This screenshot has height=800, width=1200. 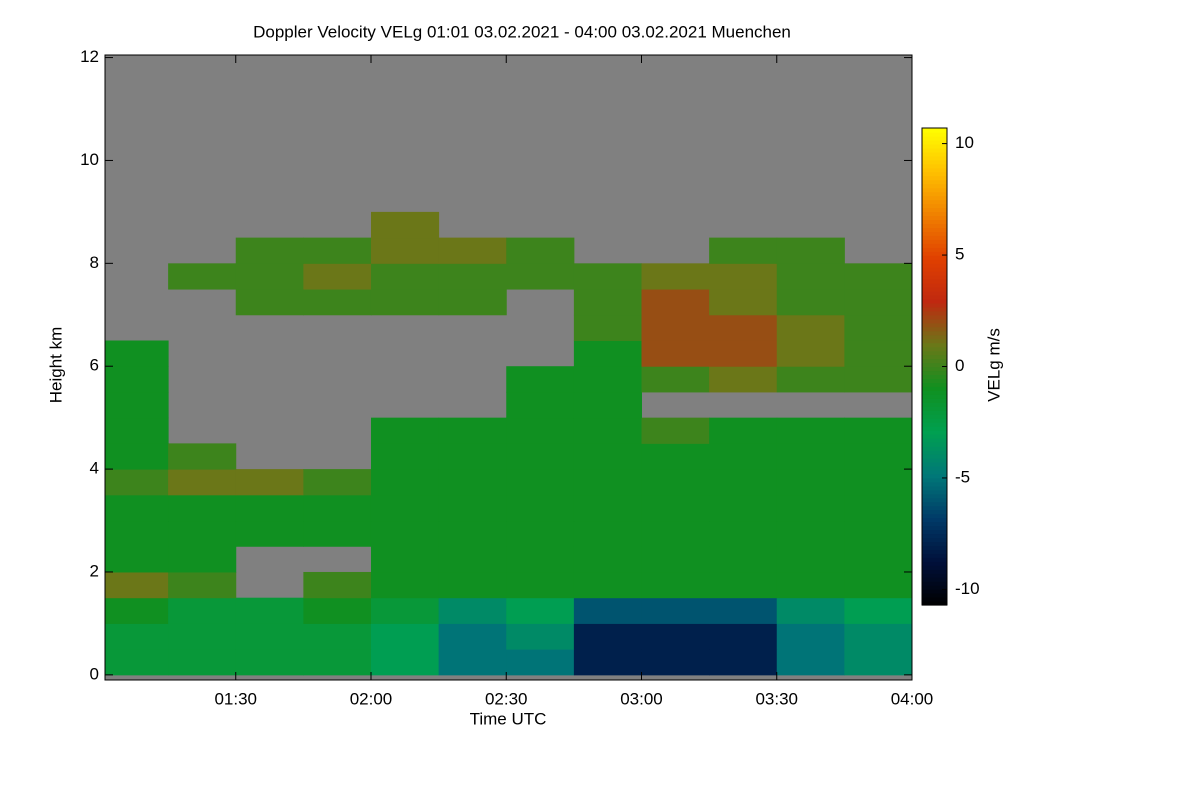 I want to click on x-tick-label: 02:30, so click(x=506, y=698).